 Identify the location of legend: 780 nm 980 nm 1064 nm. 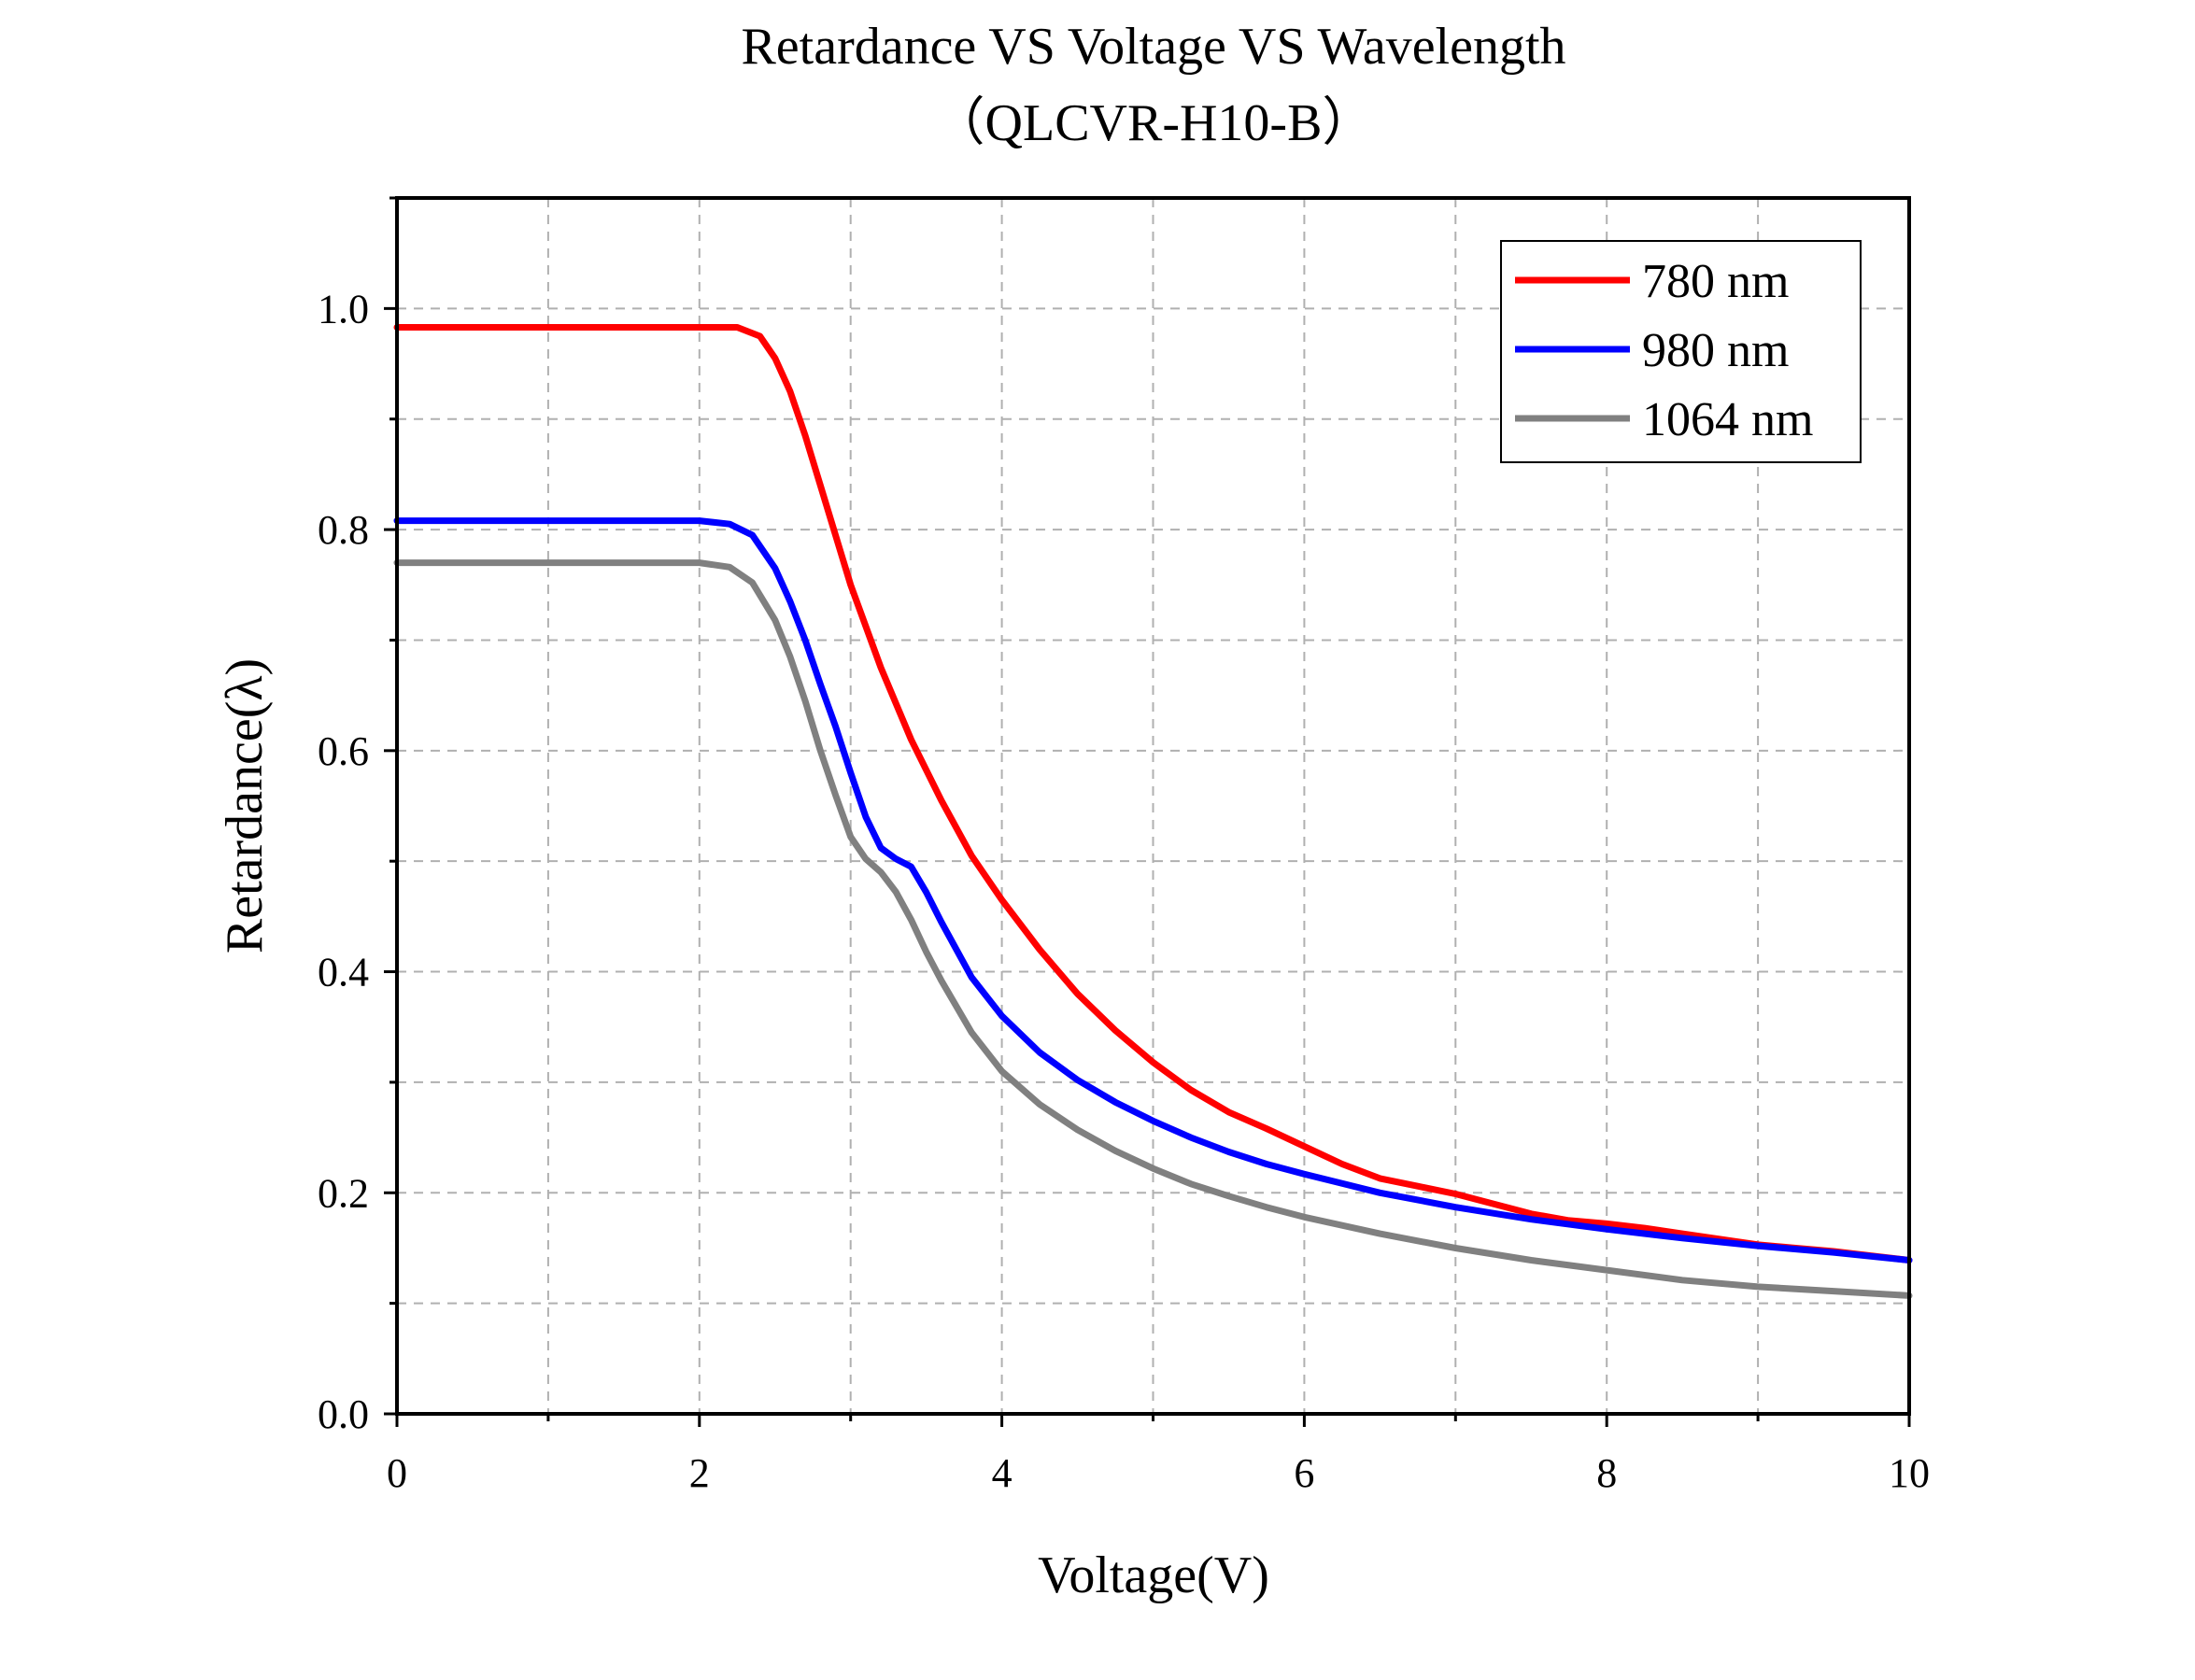
(1681, 351).